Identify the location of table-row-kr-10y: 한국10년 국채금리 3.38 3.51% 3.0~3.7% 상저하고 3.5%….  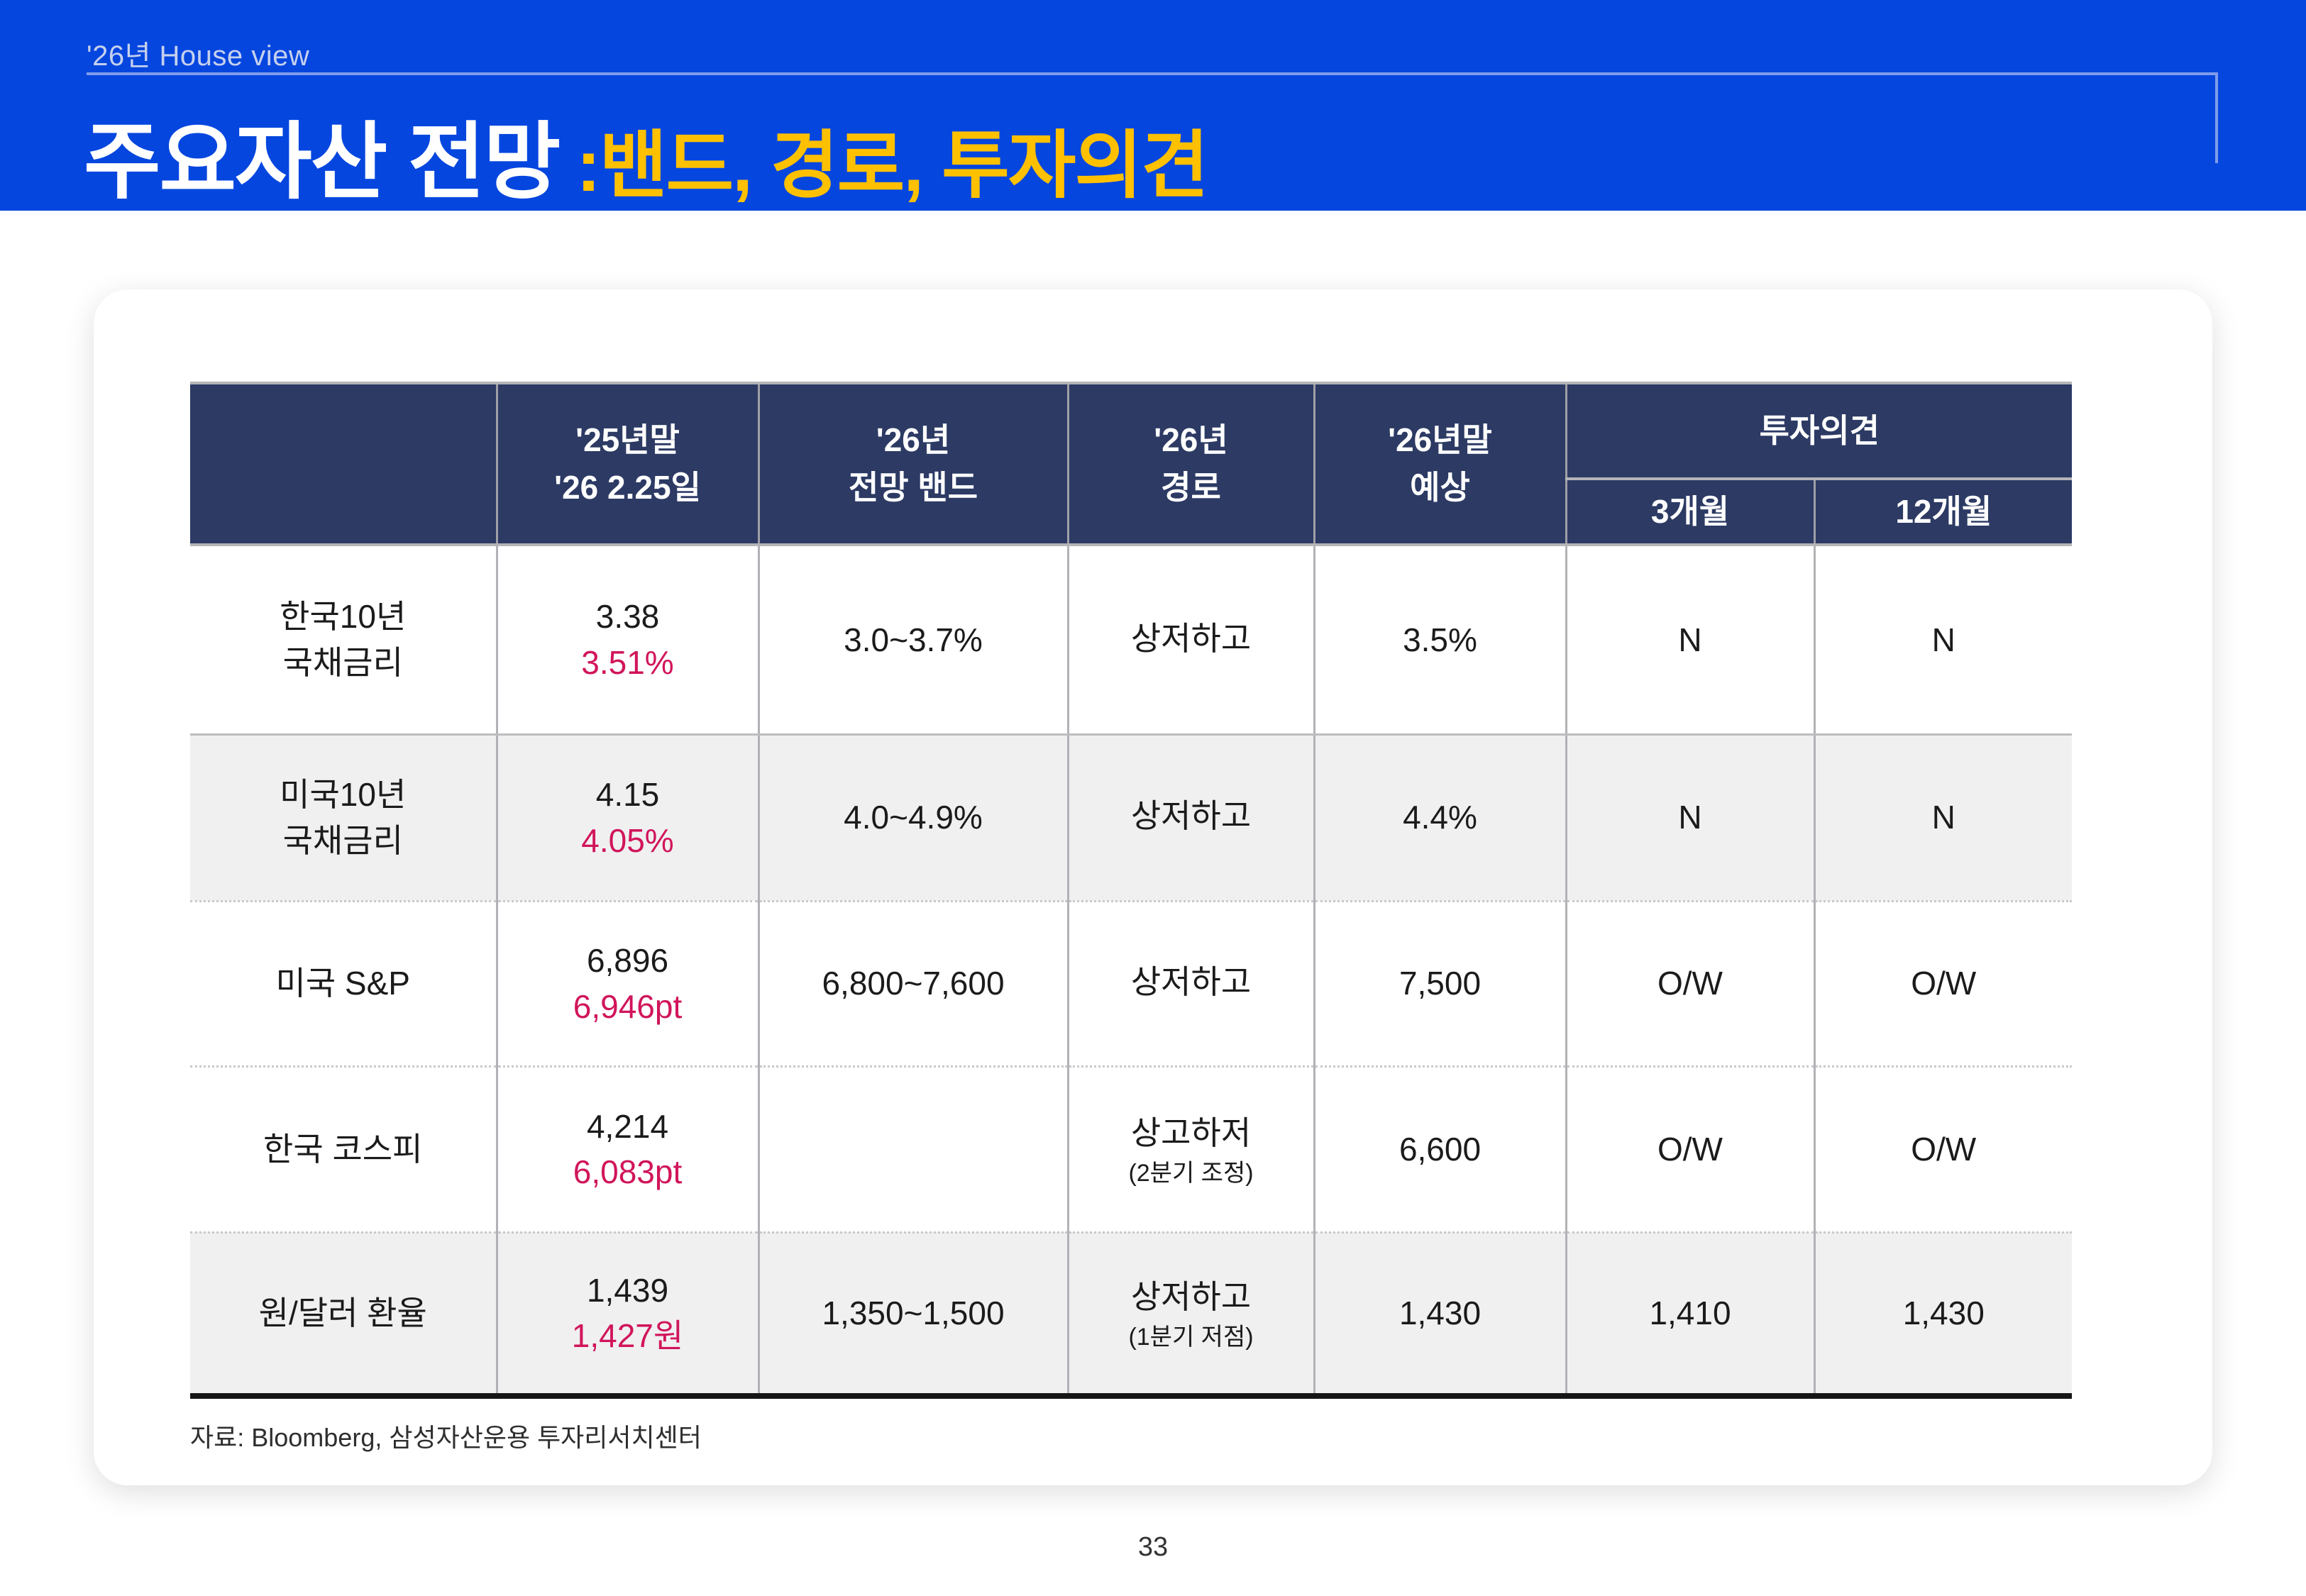
(1131, 640).